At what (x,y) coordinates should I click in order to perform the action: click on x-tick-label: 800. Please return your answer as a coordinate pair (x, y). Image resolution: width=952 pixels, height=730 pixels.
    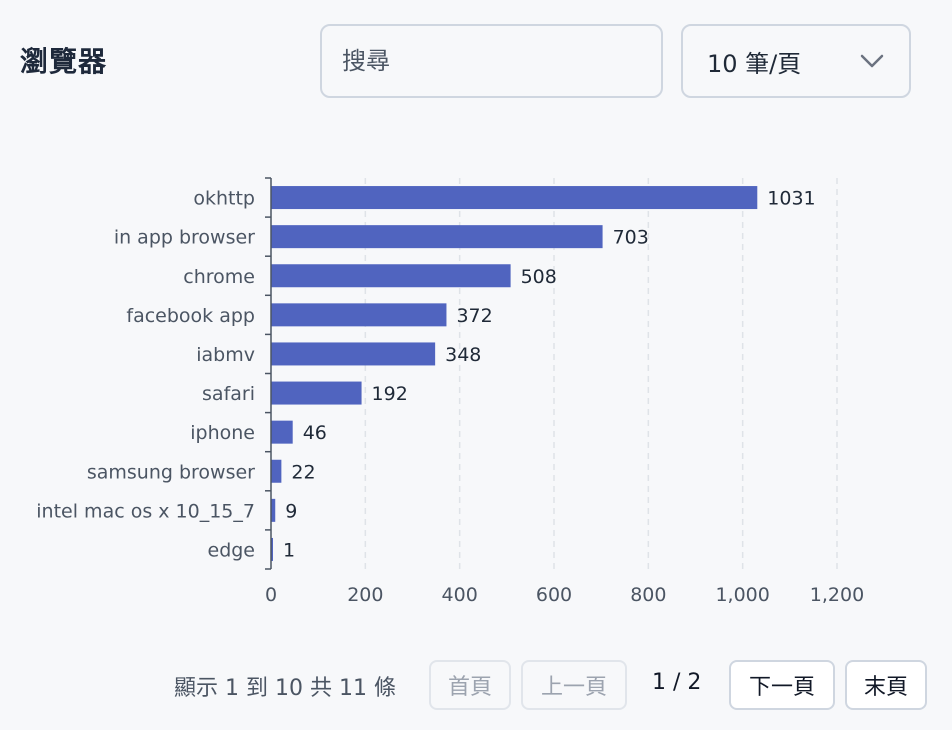
    Looking at the image, I should click on (648, 595).